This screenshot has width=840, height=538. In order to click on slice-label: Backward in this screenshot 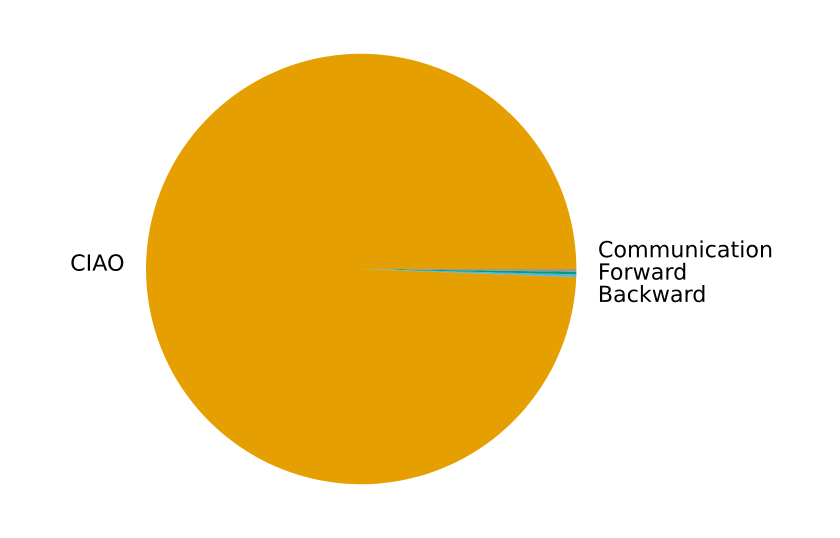, I will do `click(652, 293)`.